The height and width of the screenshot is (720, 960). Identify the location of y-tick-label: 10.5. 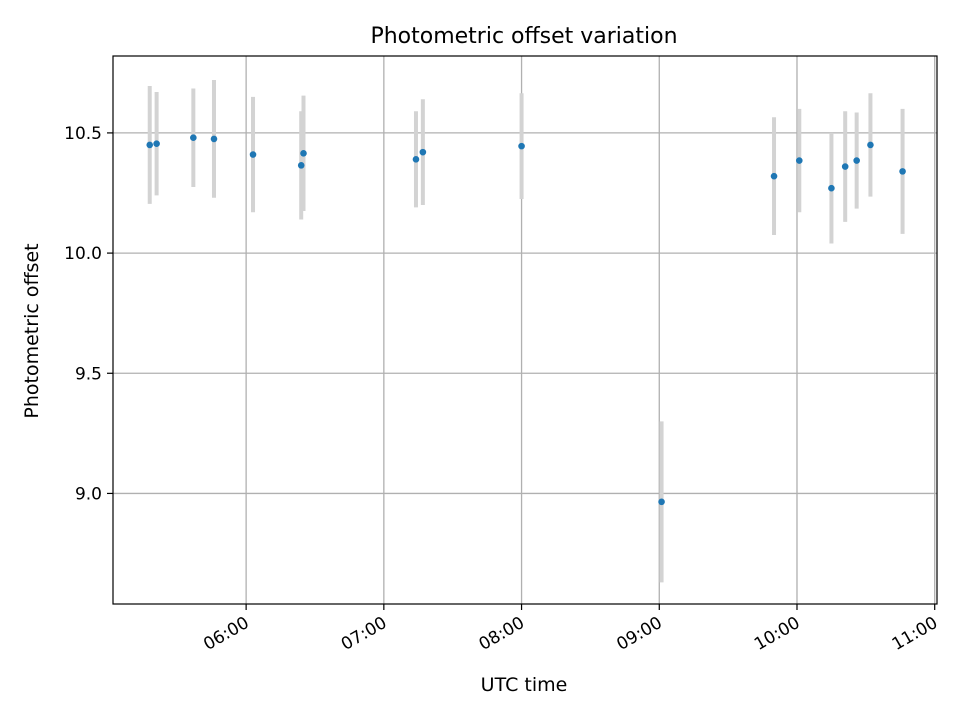
(83, 134).